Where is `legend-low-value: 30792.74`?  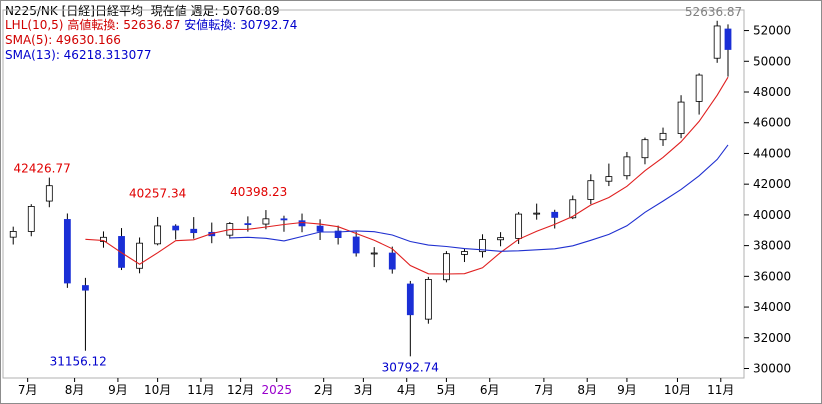
legend-low-value: 30792.74 is located at coordinates (269, 25).